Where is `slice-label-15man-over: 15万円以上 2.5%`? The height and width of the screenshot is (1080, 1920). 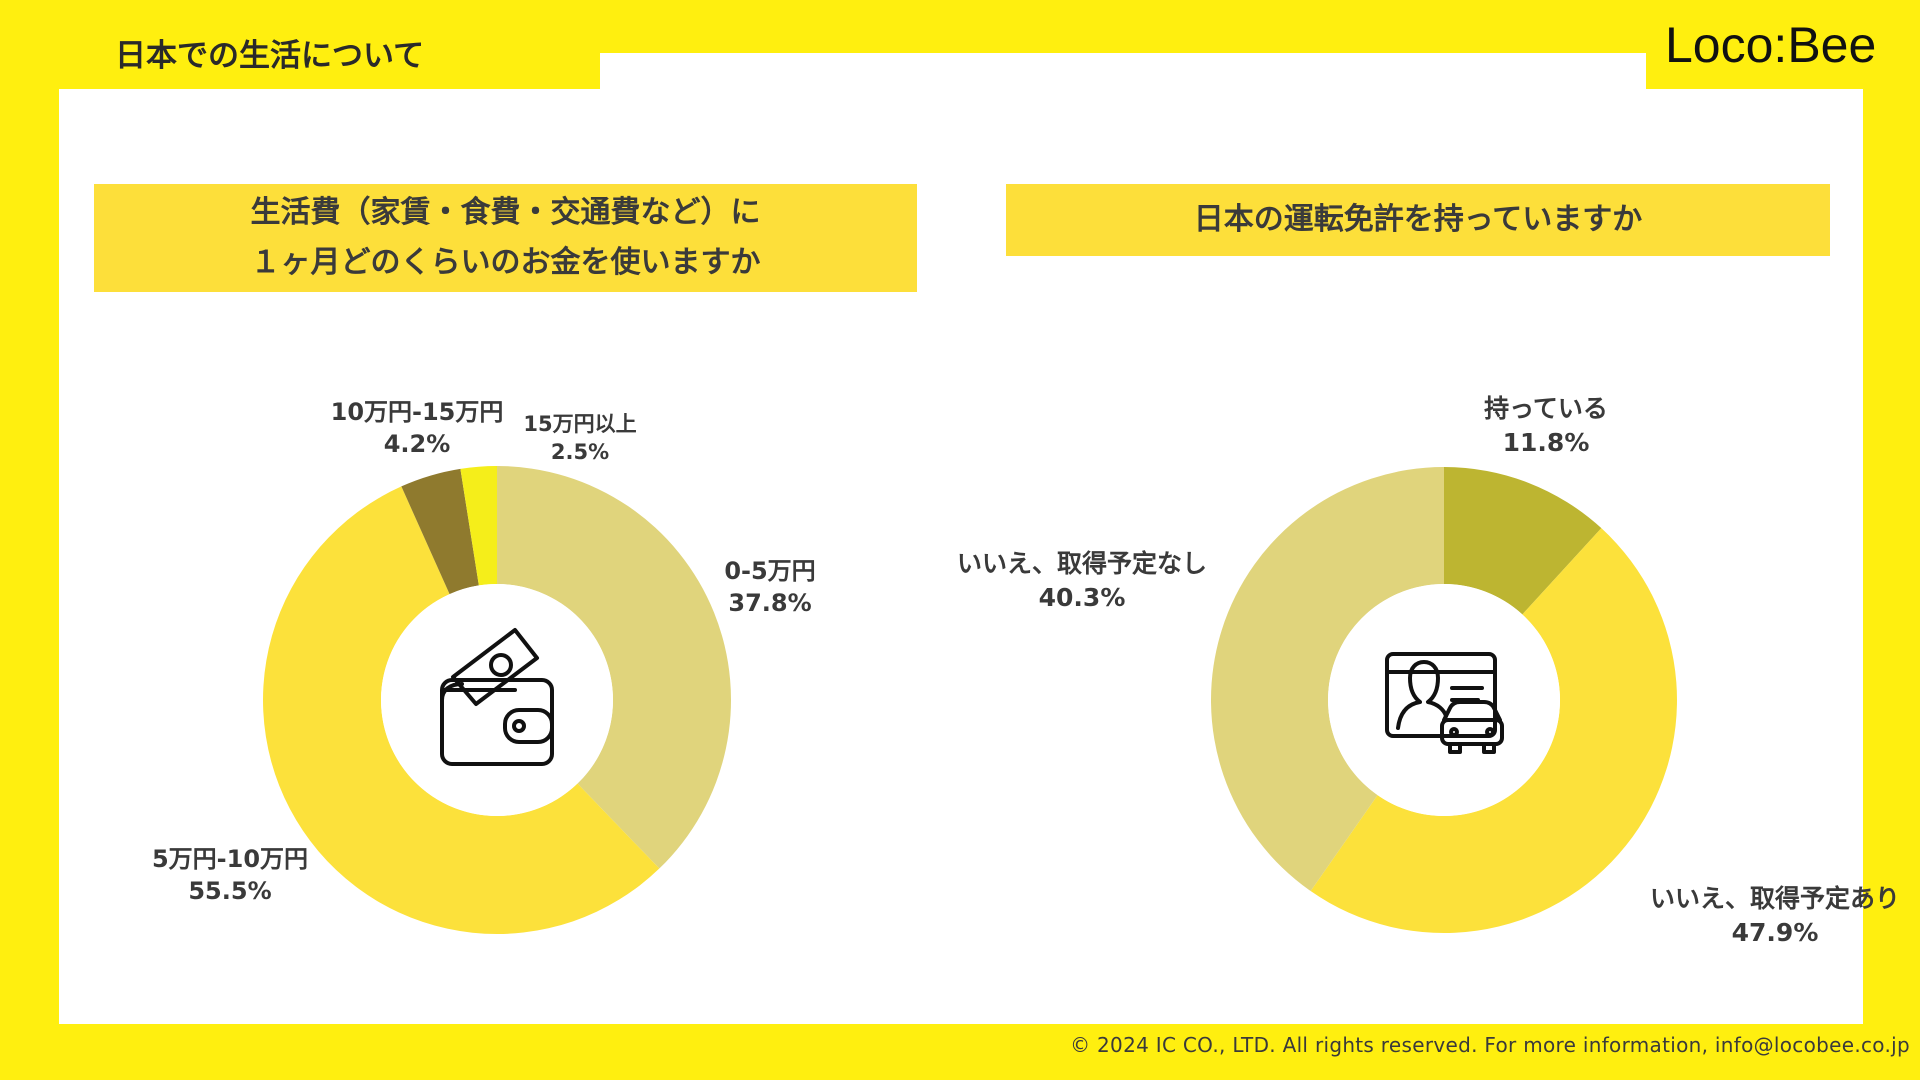 slice-label-15man-over: 15万円以上 2.5% is located at coordinates (580, 438).